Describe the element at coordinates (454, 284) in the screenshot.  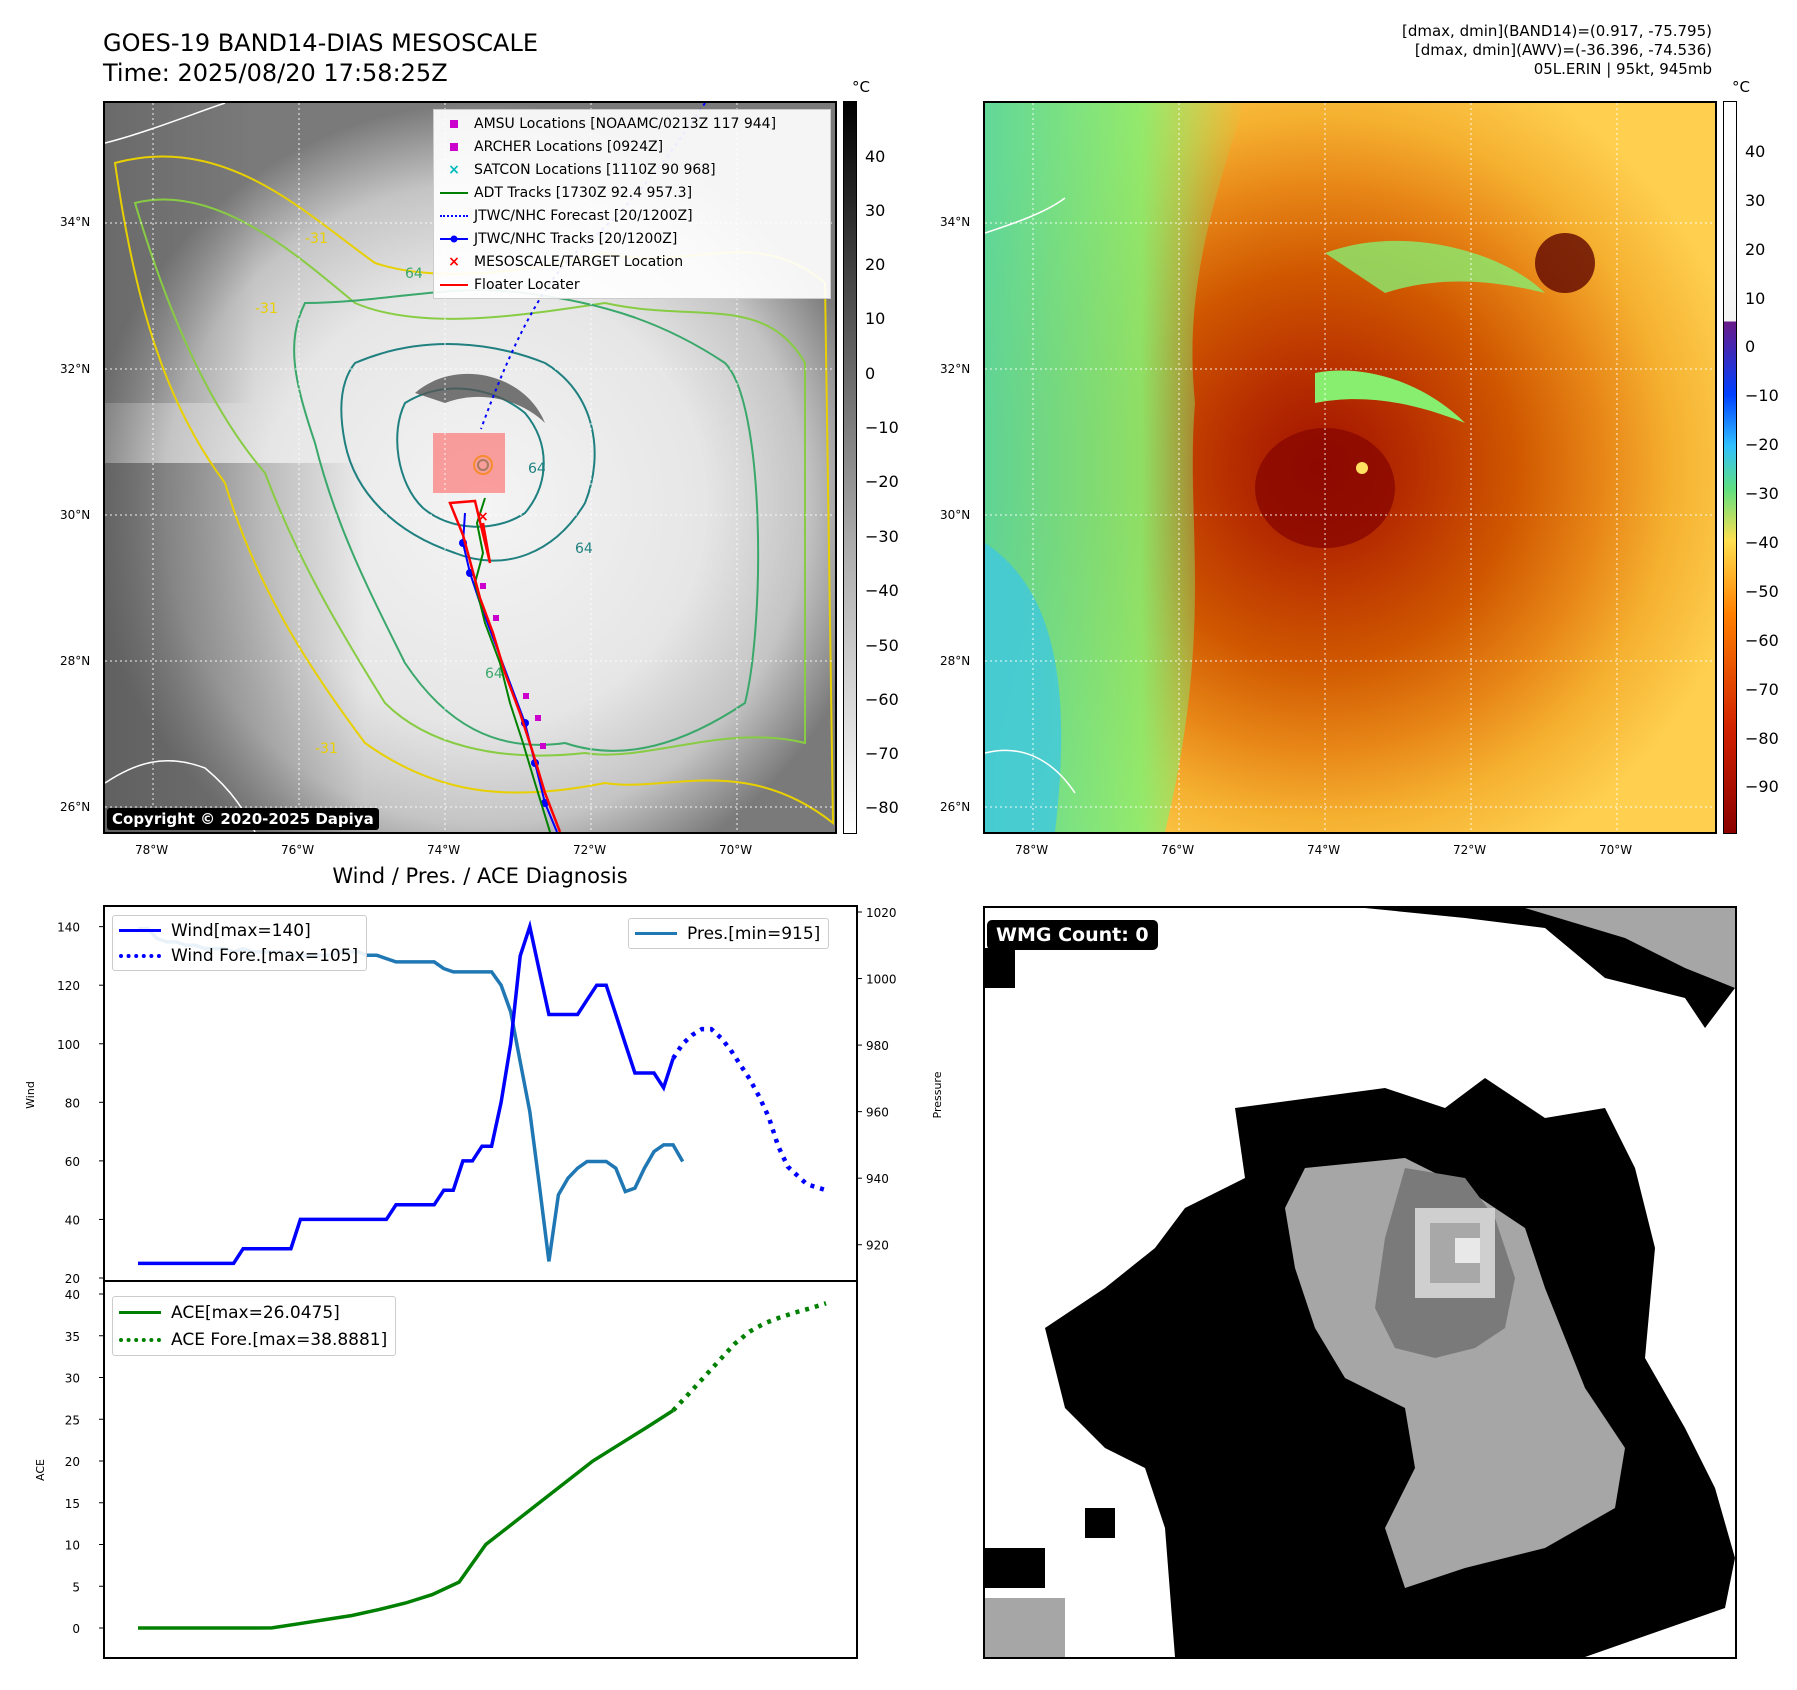
I see `red-line-icon` at that location.